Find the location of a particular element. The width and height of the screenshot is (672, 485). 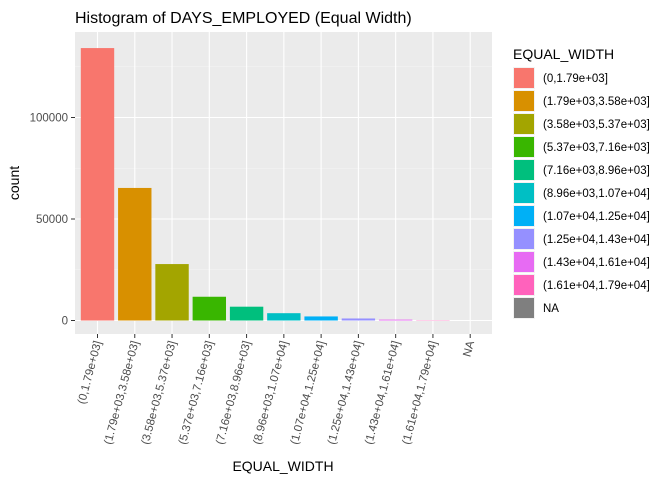

legend-label: (1.43e+04,1.61e+04] is located at coordinates (596, 263).